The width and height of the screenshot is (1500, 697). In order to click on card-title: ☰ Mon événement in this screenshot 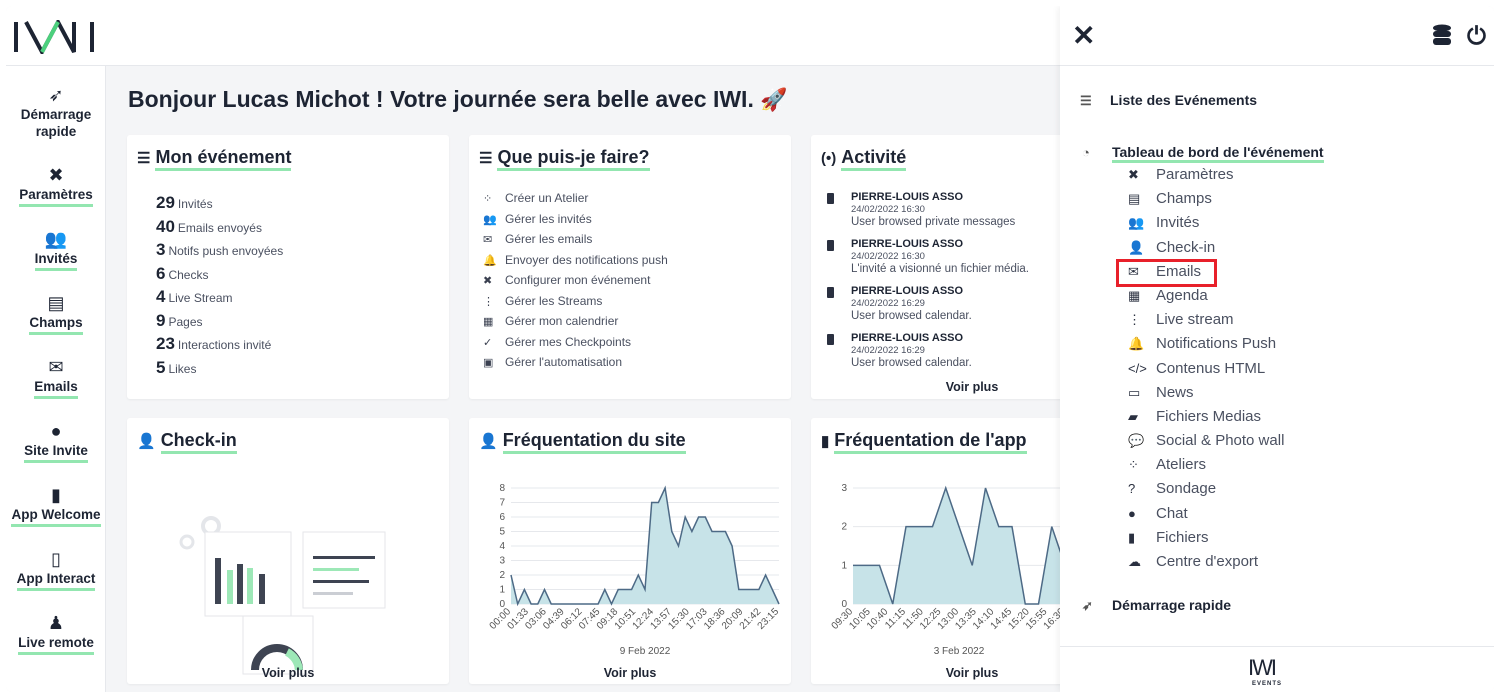, I will do `click(214, 159)`.